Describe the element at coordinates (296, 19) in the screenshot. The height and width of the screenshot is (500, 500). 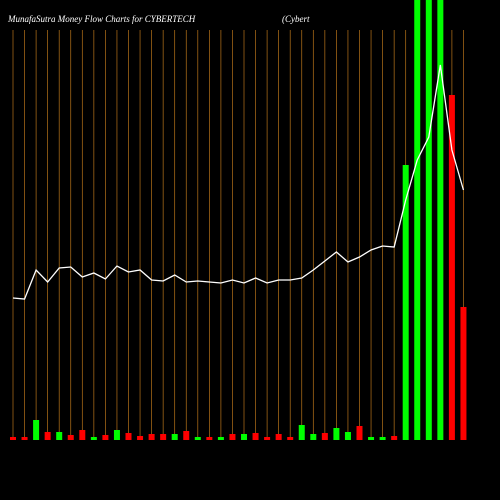
I see `chart-subtitle: (Cybert` at that location.